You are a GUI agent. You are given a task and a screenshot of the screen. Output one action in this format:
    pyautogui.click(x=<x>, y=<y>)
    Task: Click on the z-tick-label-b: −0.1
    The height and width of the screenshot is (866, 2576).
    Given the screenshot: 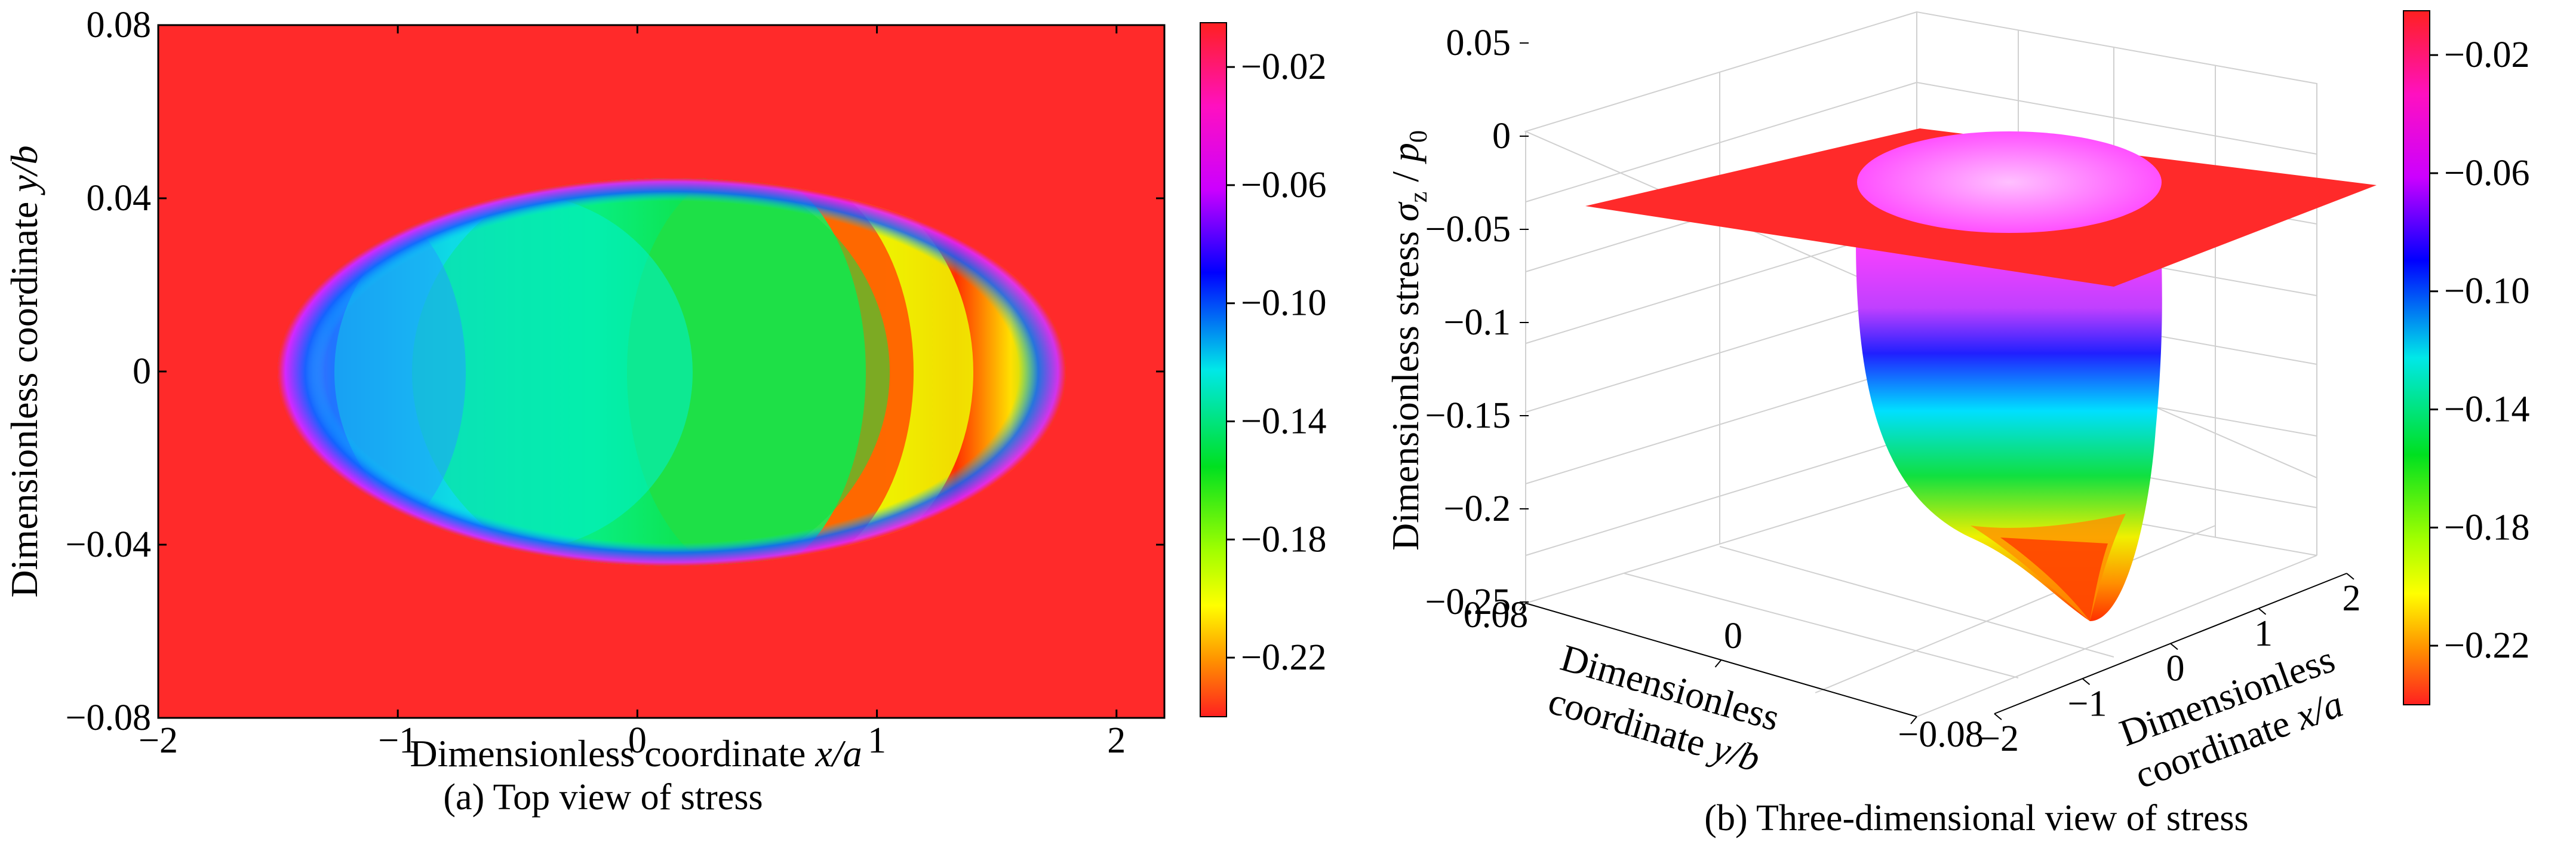 What is the action you would take?
    pyautogui.click(x=1477, y=322)
    